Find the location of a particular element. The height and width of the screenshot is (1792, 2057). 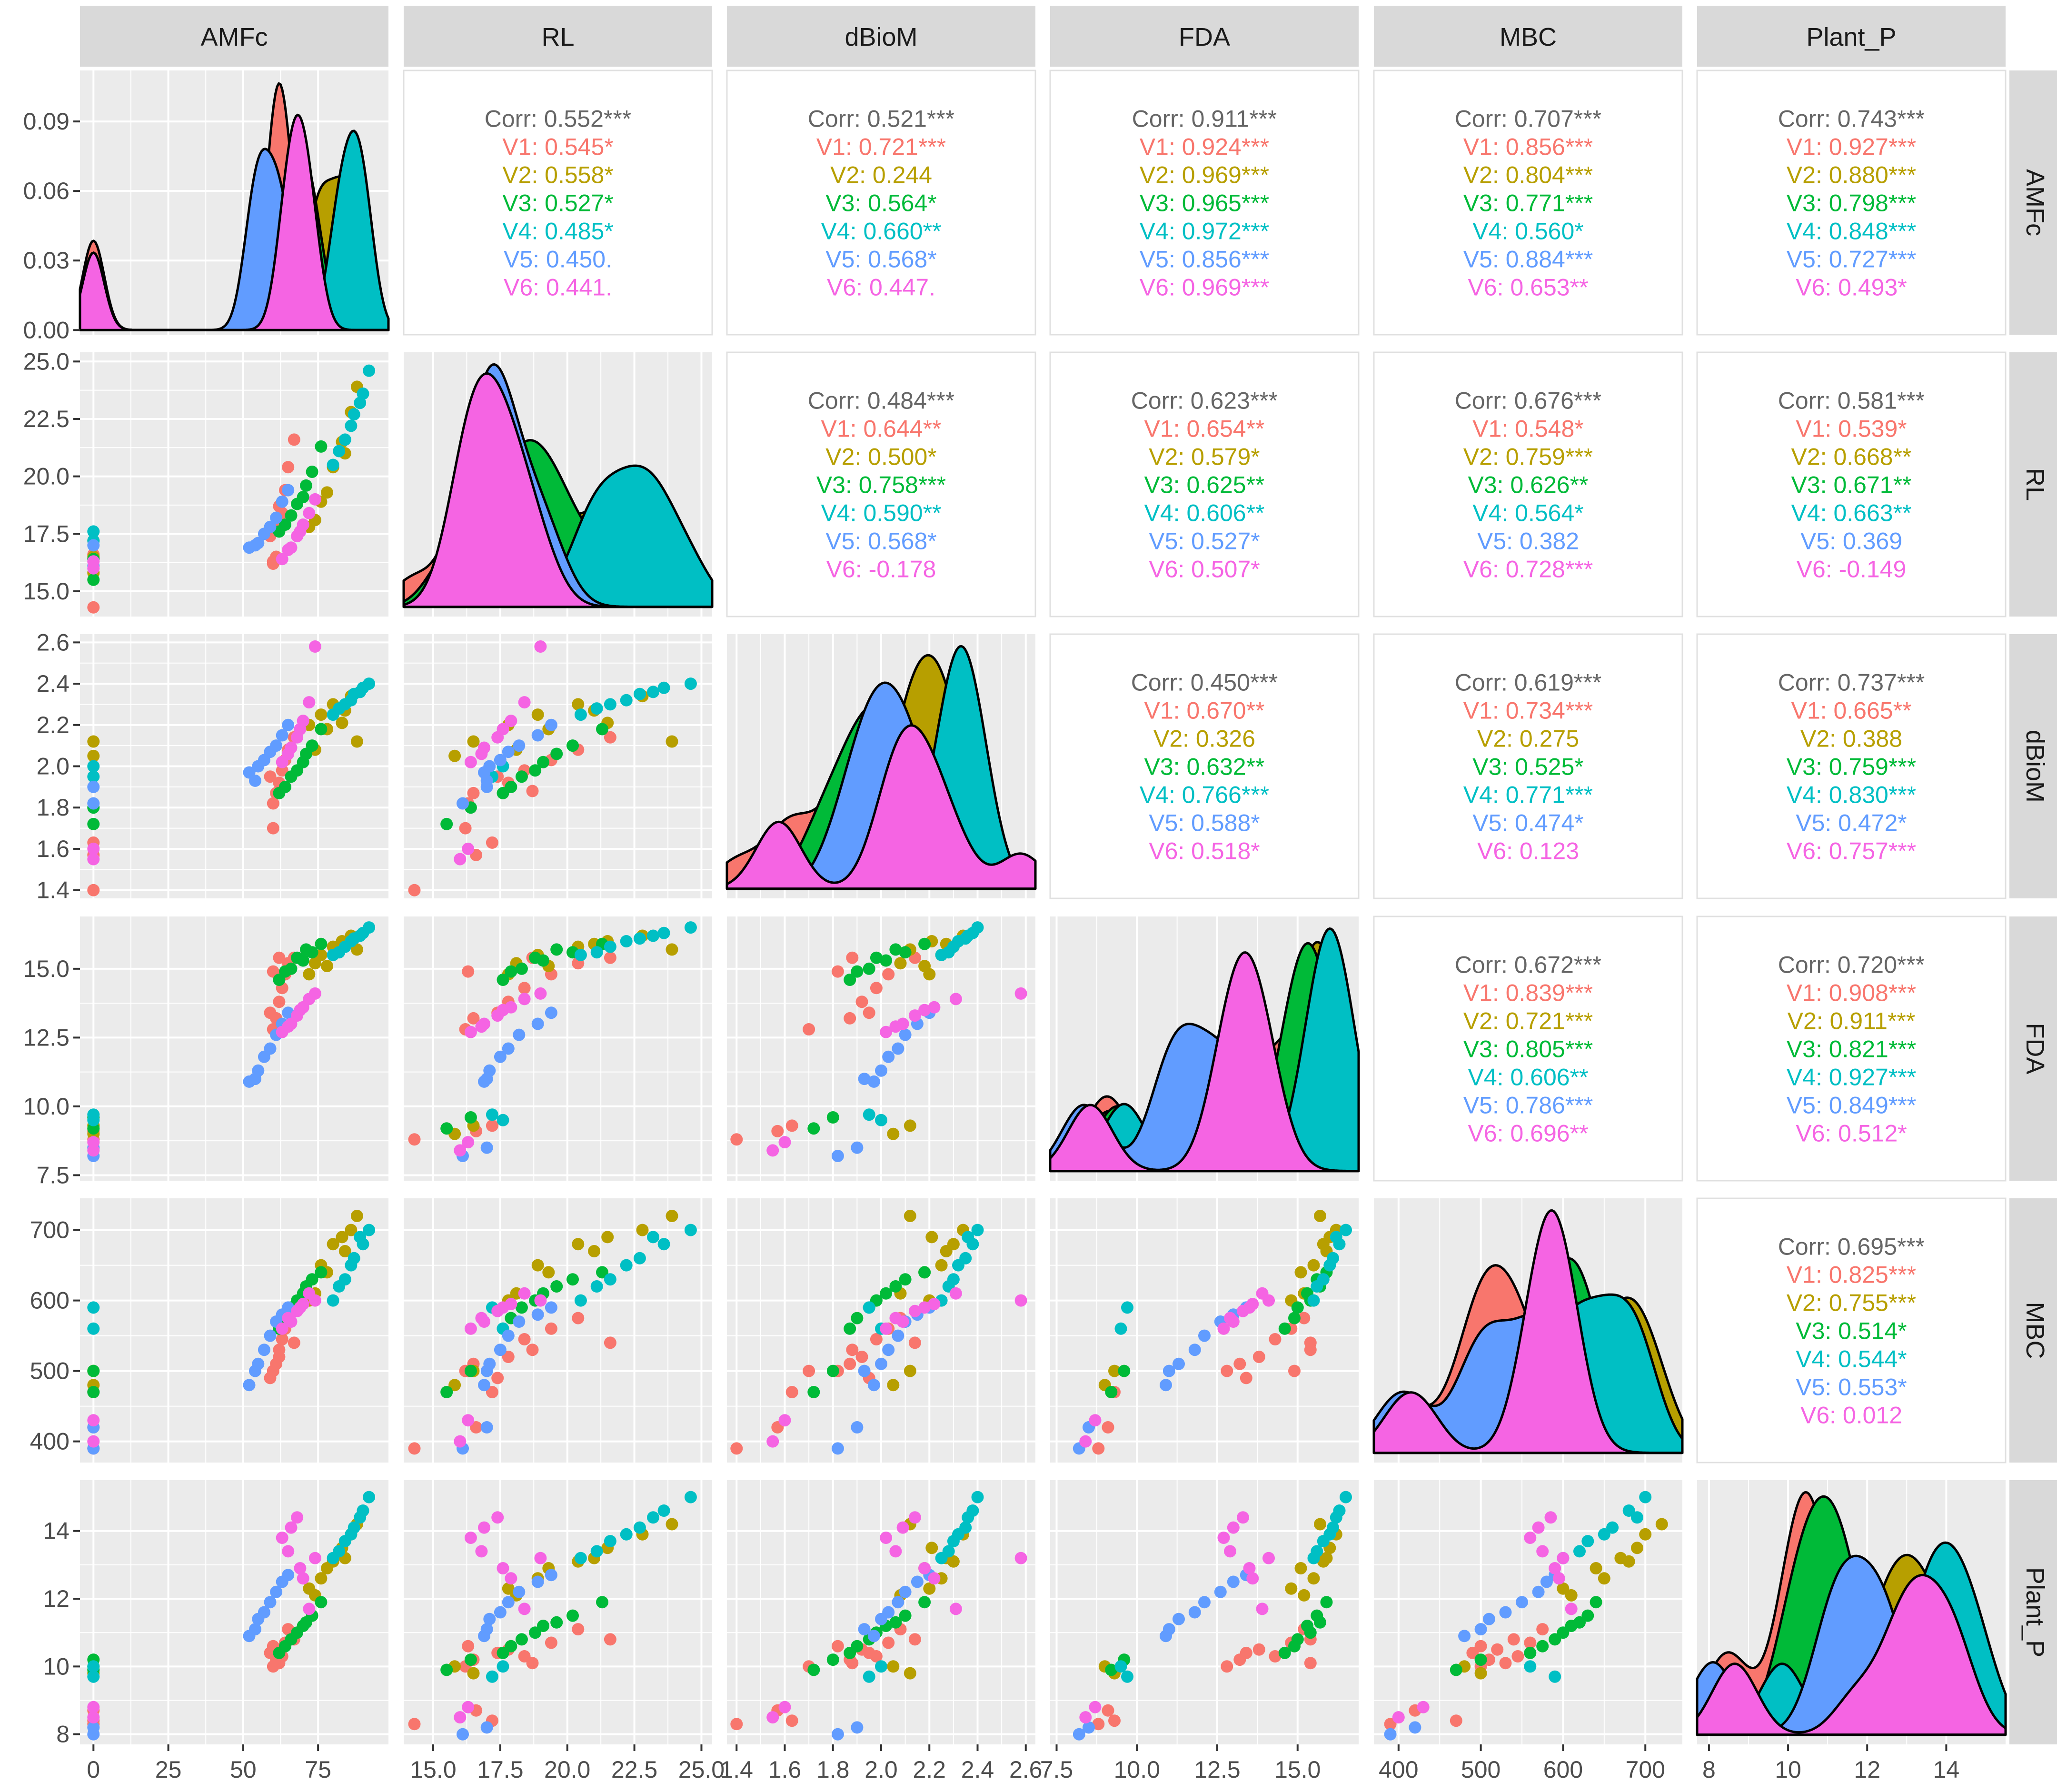

y-tick-label-dBioM: 2.4 is located at coordinates (53, 683).